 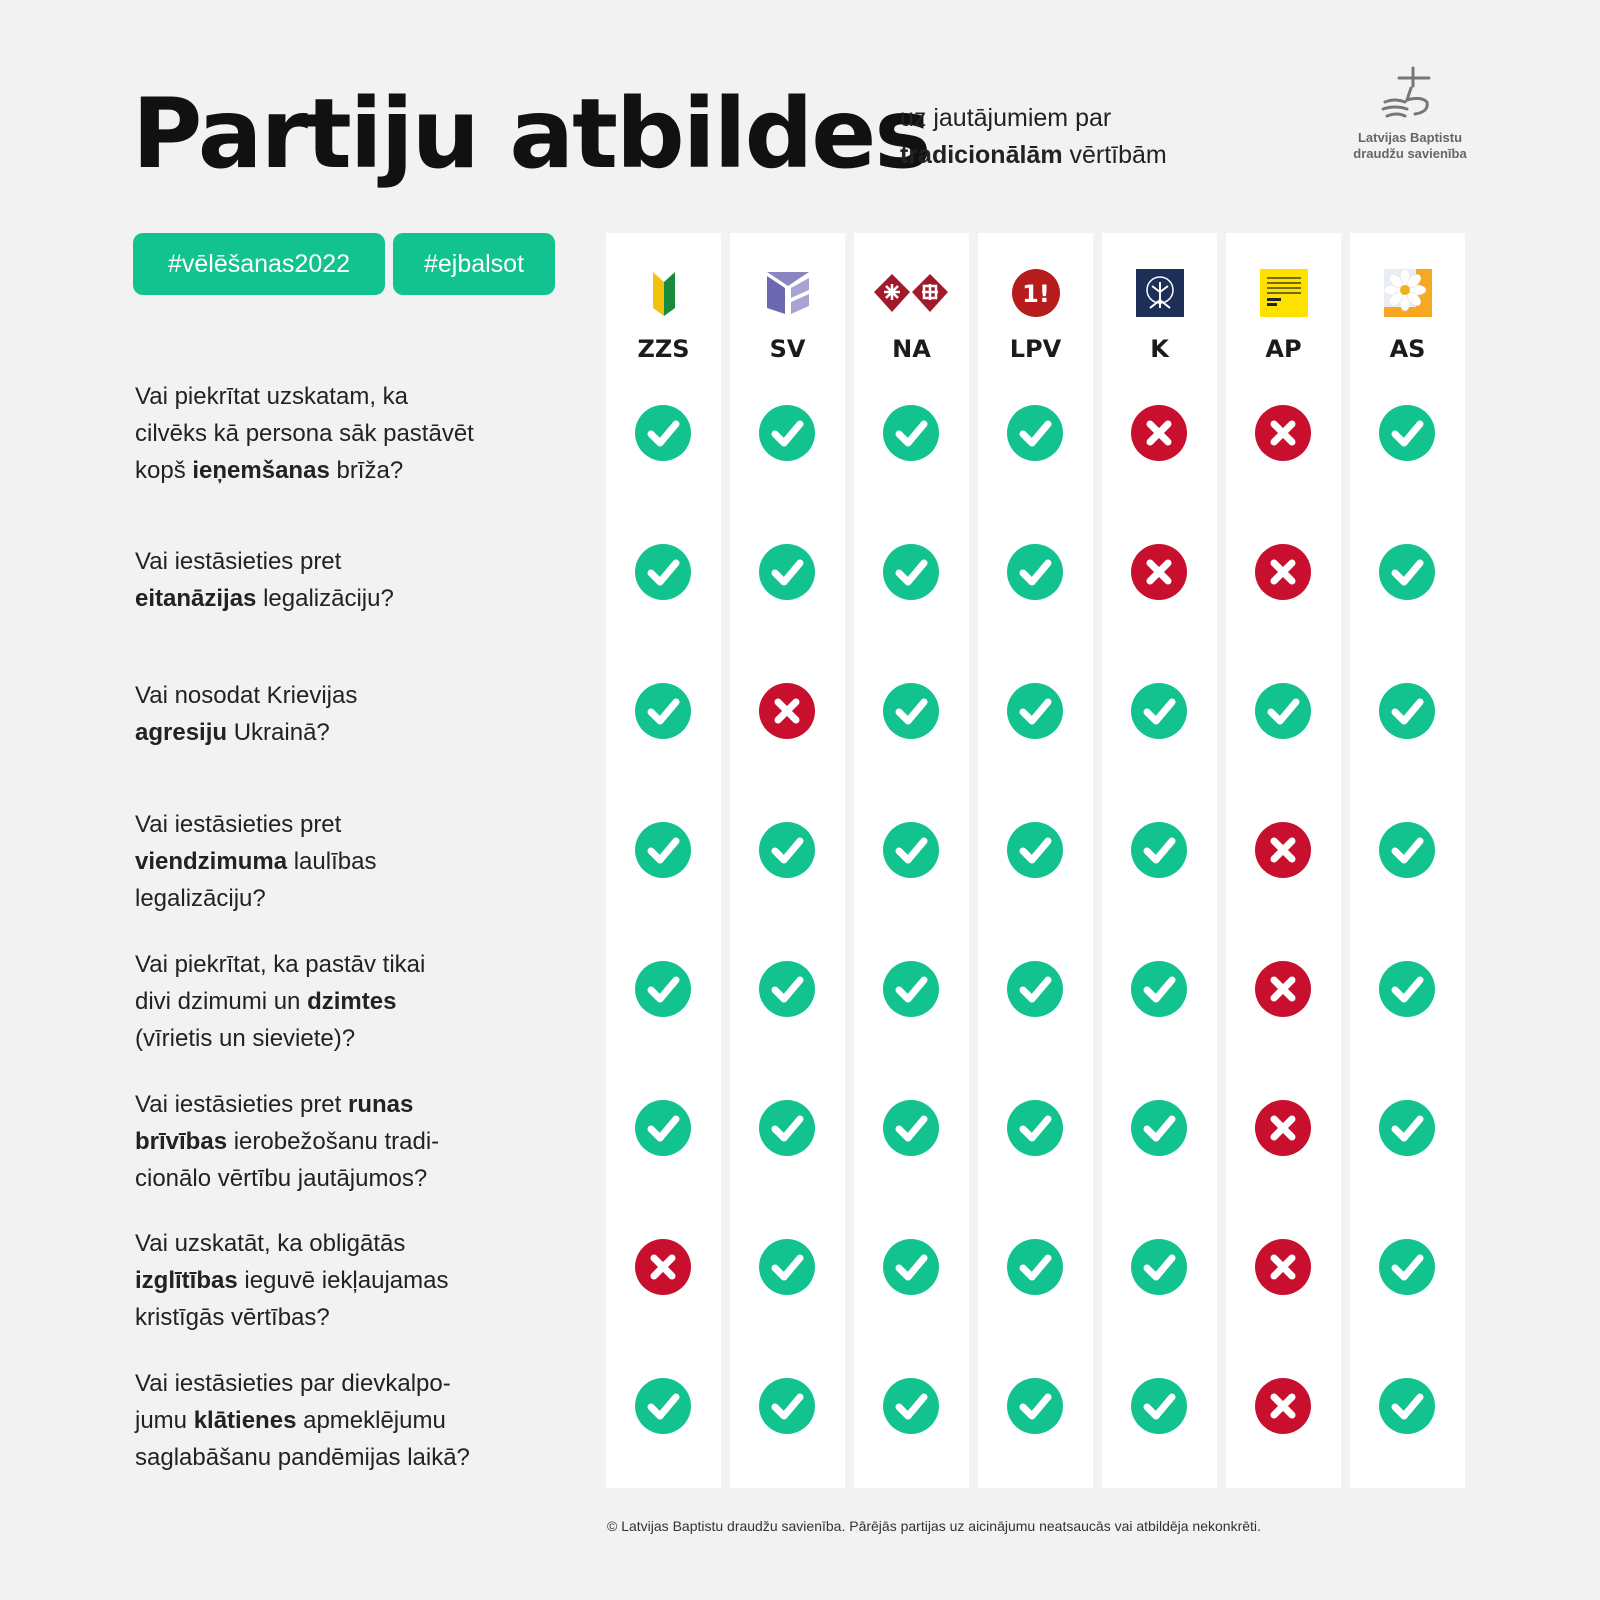 What do you see at coordinates (332, 861) in the screenshot?
I see `question-text: laulības` at bounding box center [332, 861].